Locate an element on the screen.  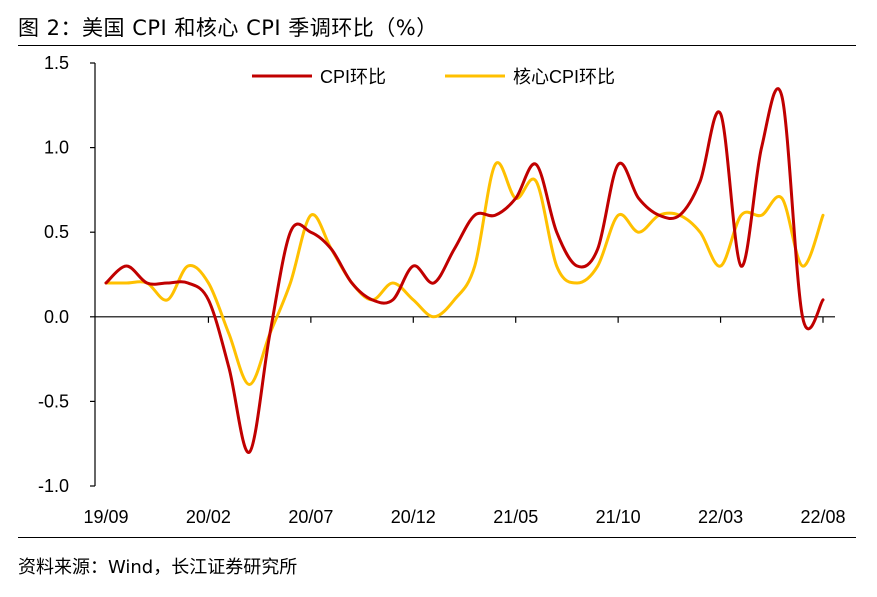
y-tick-label: 1.5 is located at coordinates (56, 63).